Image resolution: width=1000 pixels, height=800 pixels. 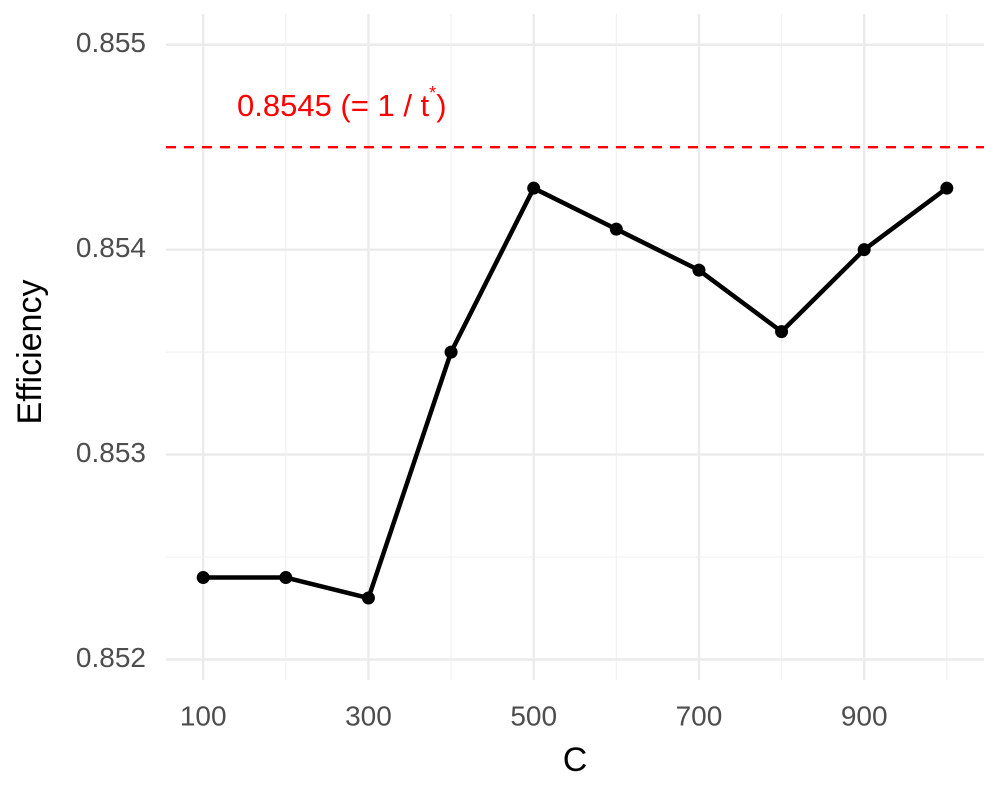 What do you see at coordinates (111, 657) in the screenshot?
I see `y-tick-label: 0.852` at bounding box center [111, 657].